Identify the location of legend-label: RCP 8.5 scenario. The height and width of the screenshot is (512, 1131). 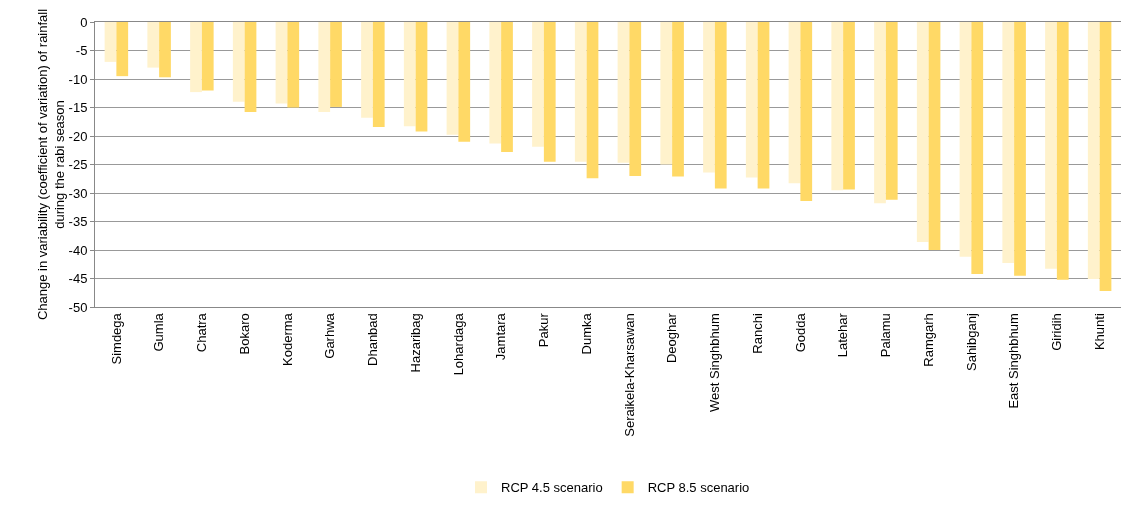
(698, 488).